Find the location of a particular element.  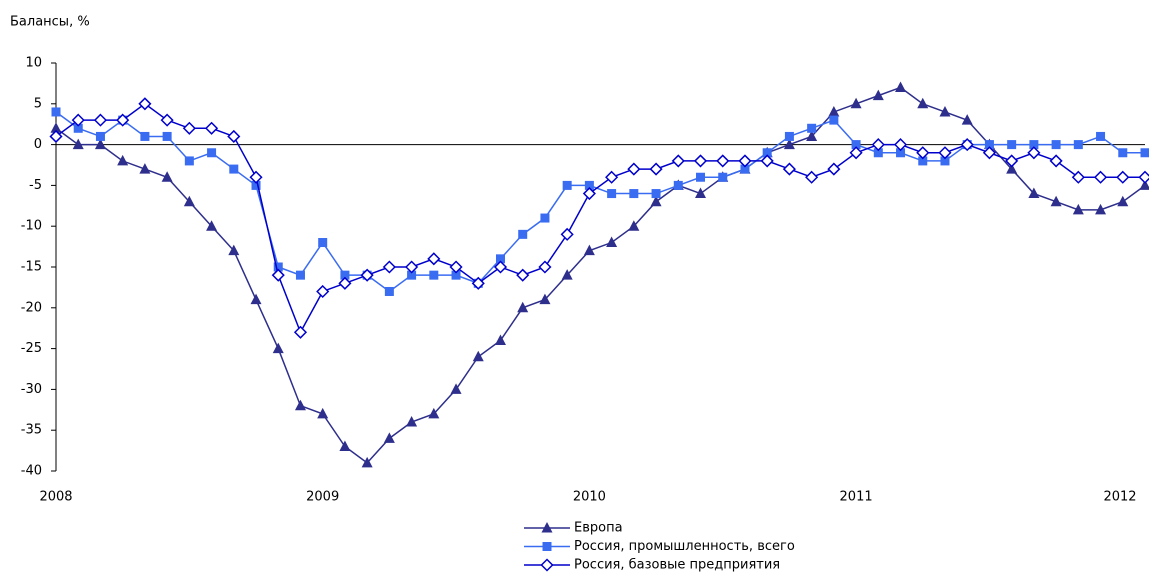

y-tick-label: -5 is located at coordinates (35, 185).